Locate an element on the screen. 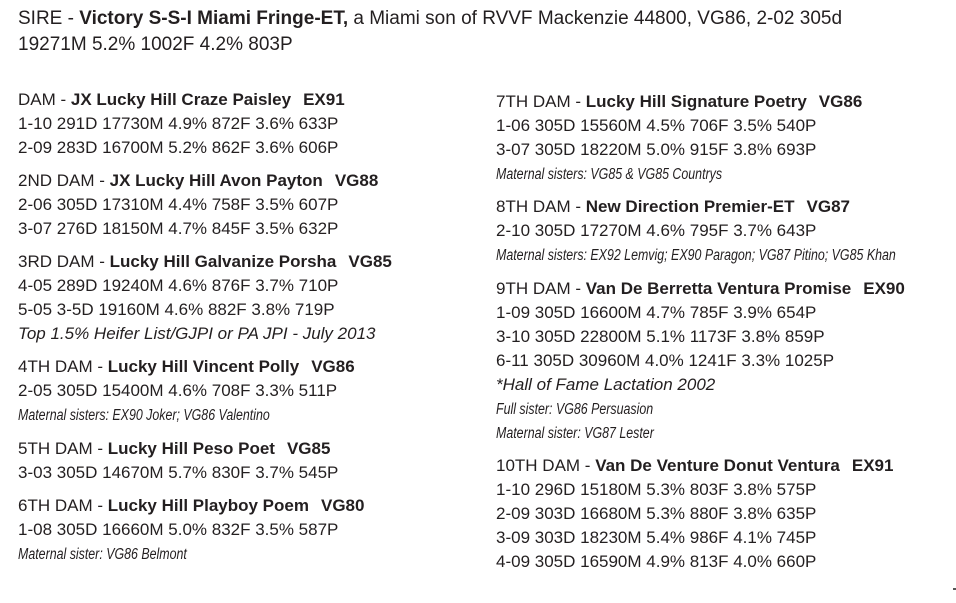 The width and height of the screenshot is (956, 603). dam-name: Lucky Hill Playboy Poem is located at coordinates (208, 505).